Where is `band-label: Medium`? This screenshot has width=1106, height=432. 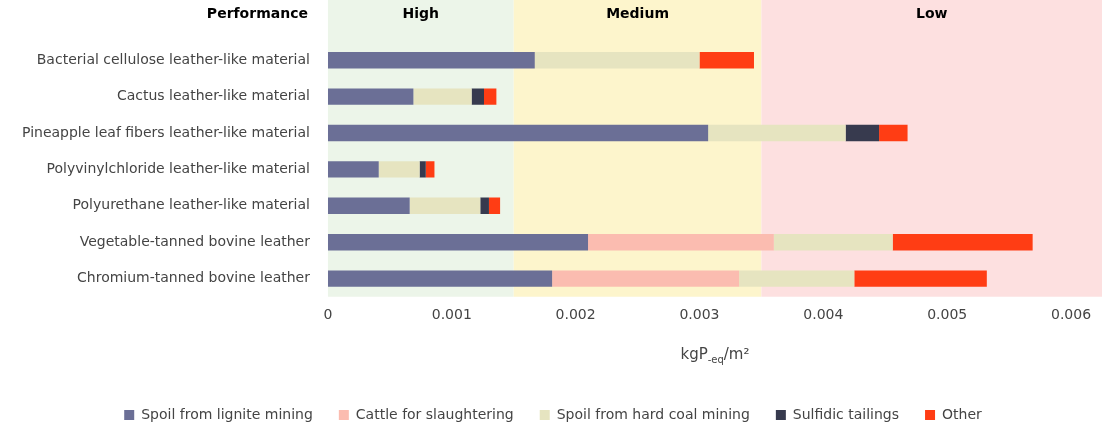
band-label: Medium is located at coordinates (637, 12).